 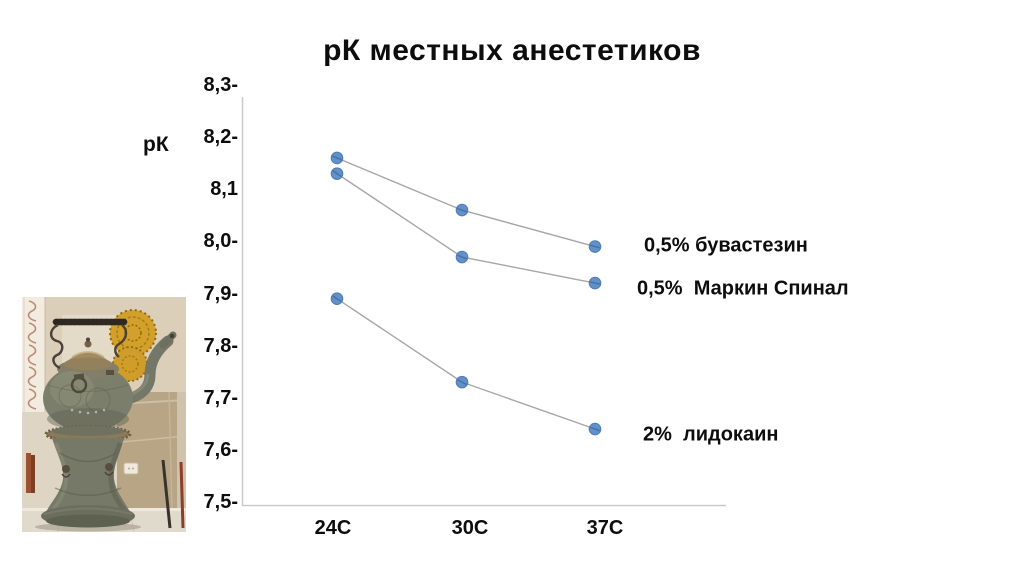 I want to click on series-label-markin-spinal: 0,5% Маркин Спинал, so click(x=743, y=288).